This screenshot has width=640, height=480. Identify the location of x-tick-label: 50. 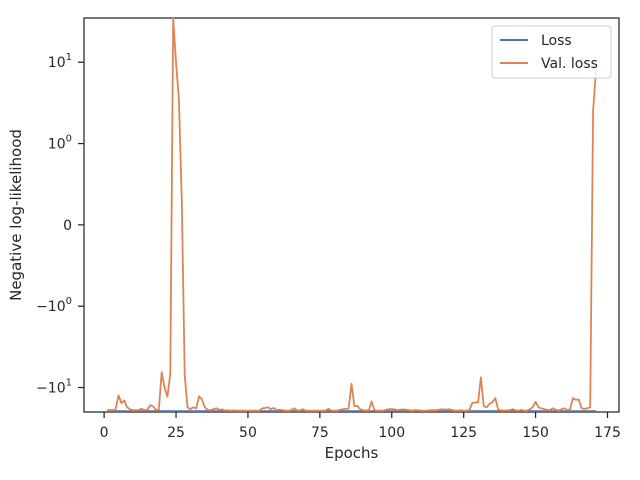
(248, 433).